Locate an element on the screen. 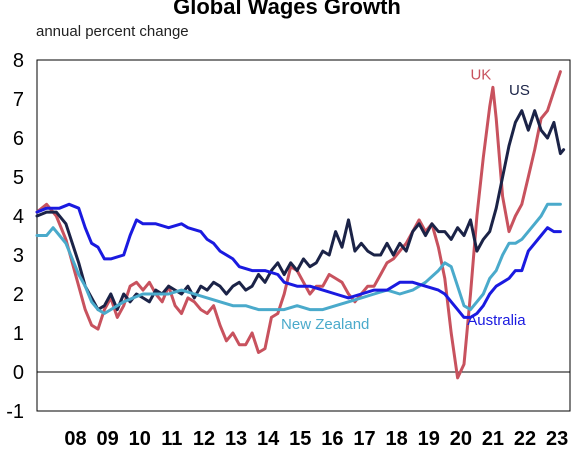  x-tick-label: 20 is located at coordinates (461, 439).